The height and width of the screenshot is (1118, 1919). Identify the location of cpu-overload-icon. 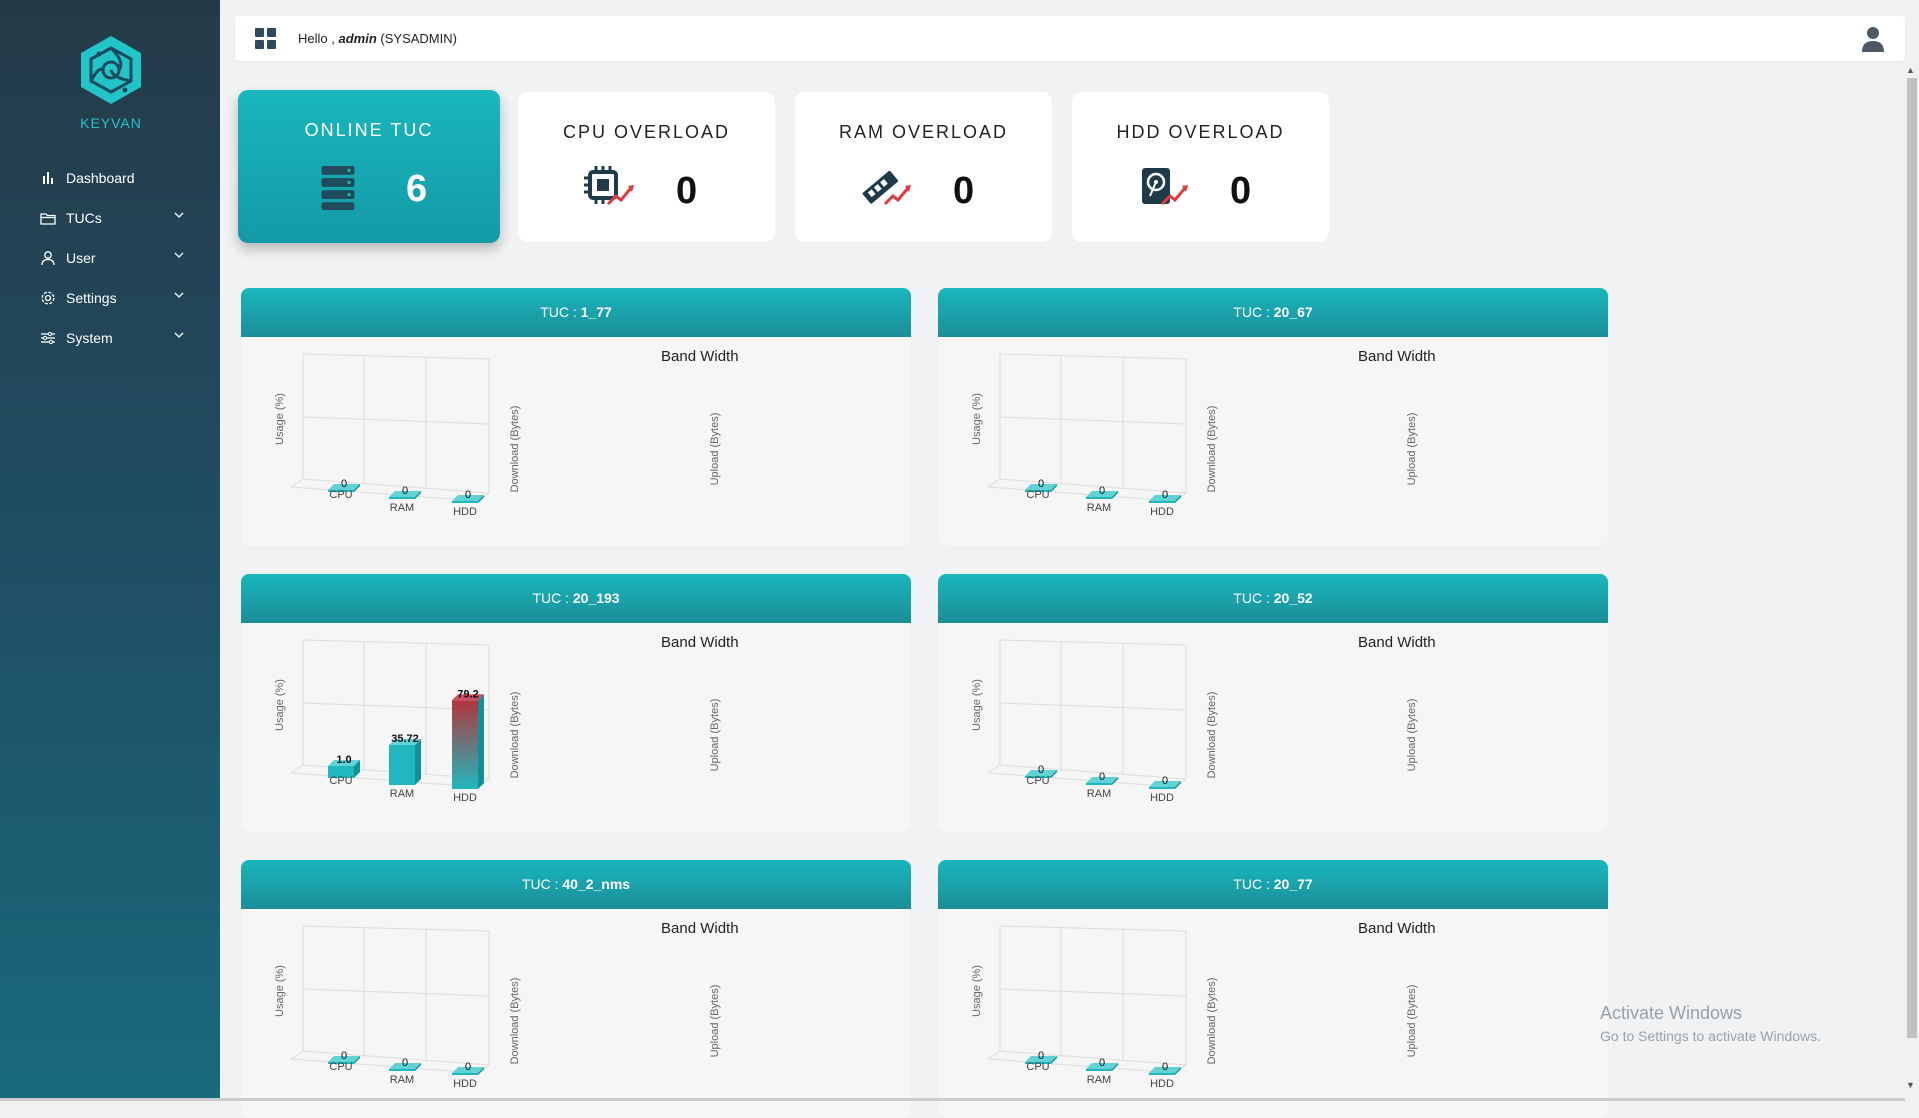
(609, 186).